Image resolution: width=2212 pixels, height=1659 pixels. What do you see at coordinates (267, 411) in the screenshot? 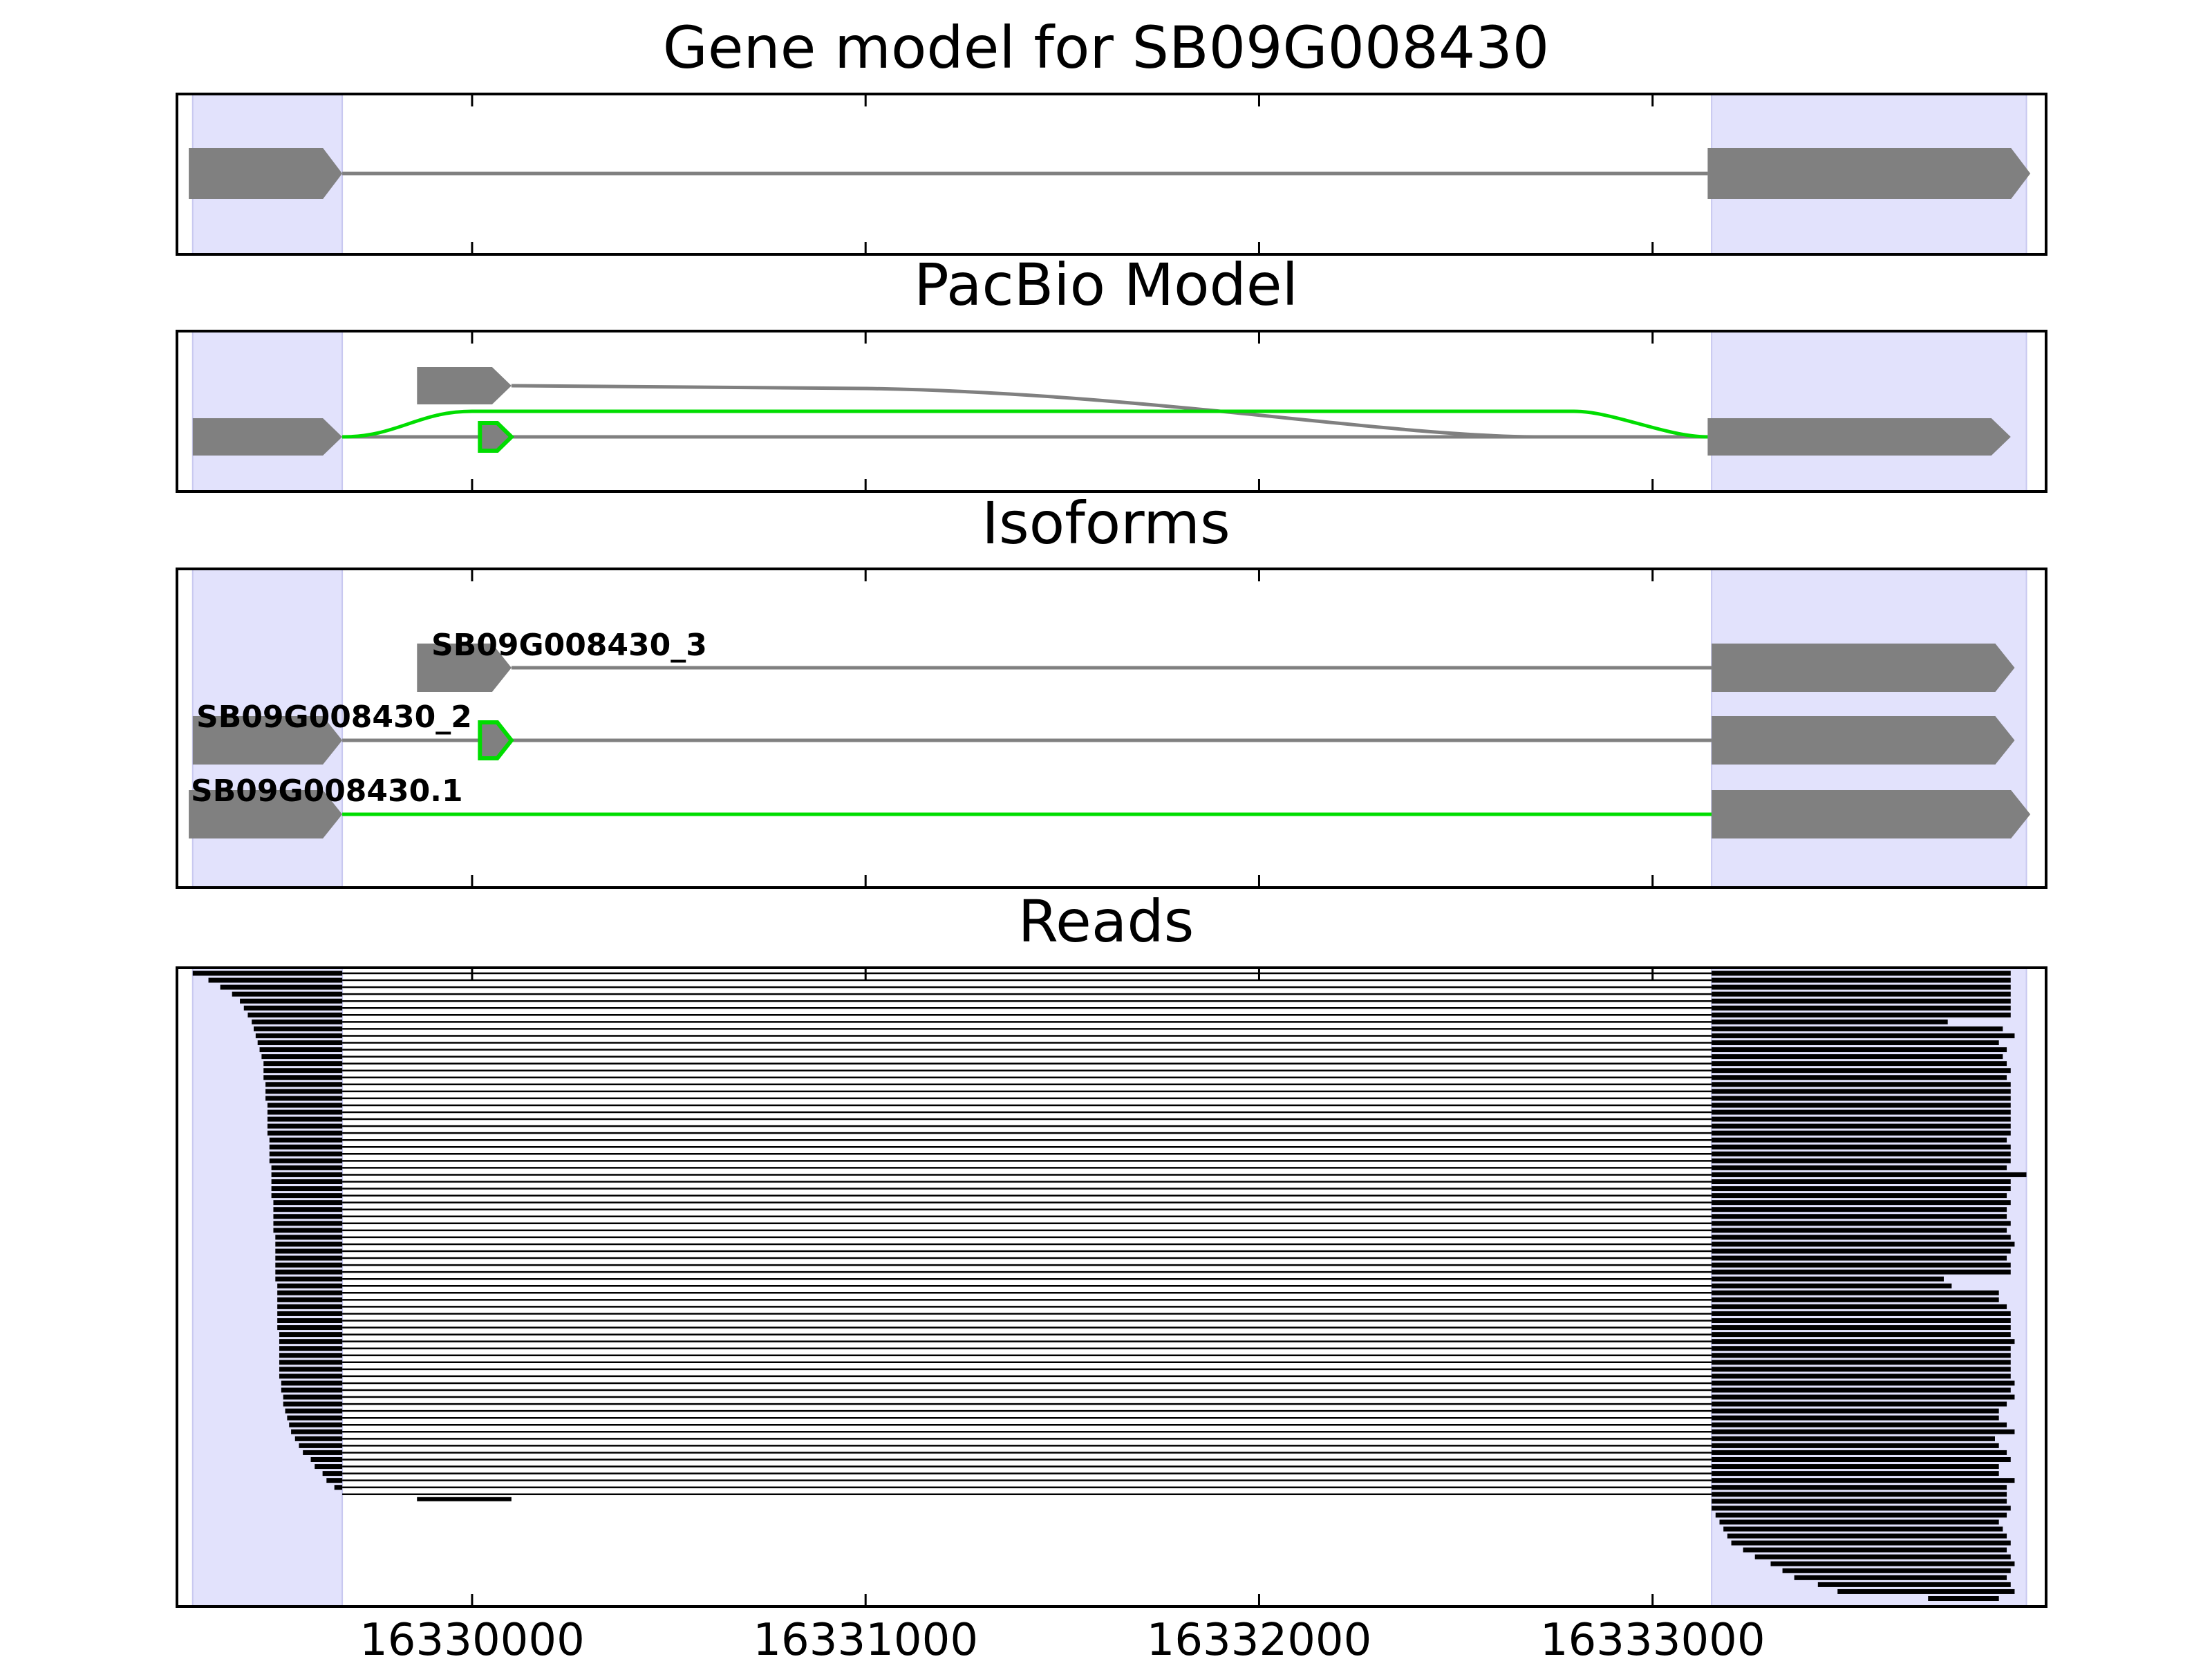
I see `highlight-region` at bounding box center [267, 411].